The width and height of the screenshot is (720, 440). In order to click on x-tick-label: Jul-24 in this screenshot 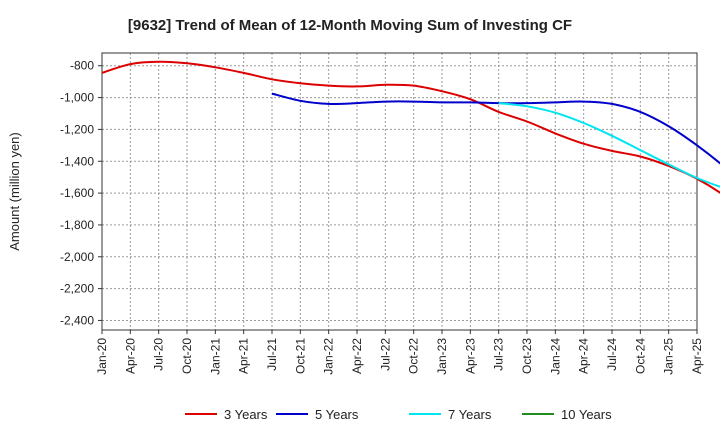, I will do `click(612, 354)`.